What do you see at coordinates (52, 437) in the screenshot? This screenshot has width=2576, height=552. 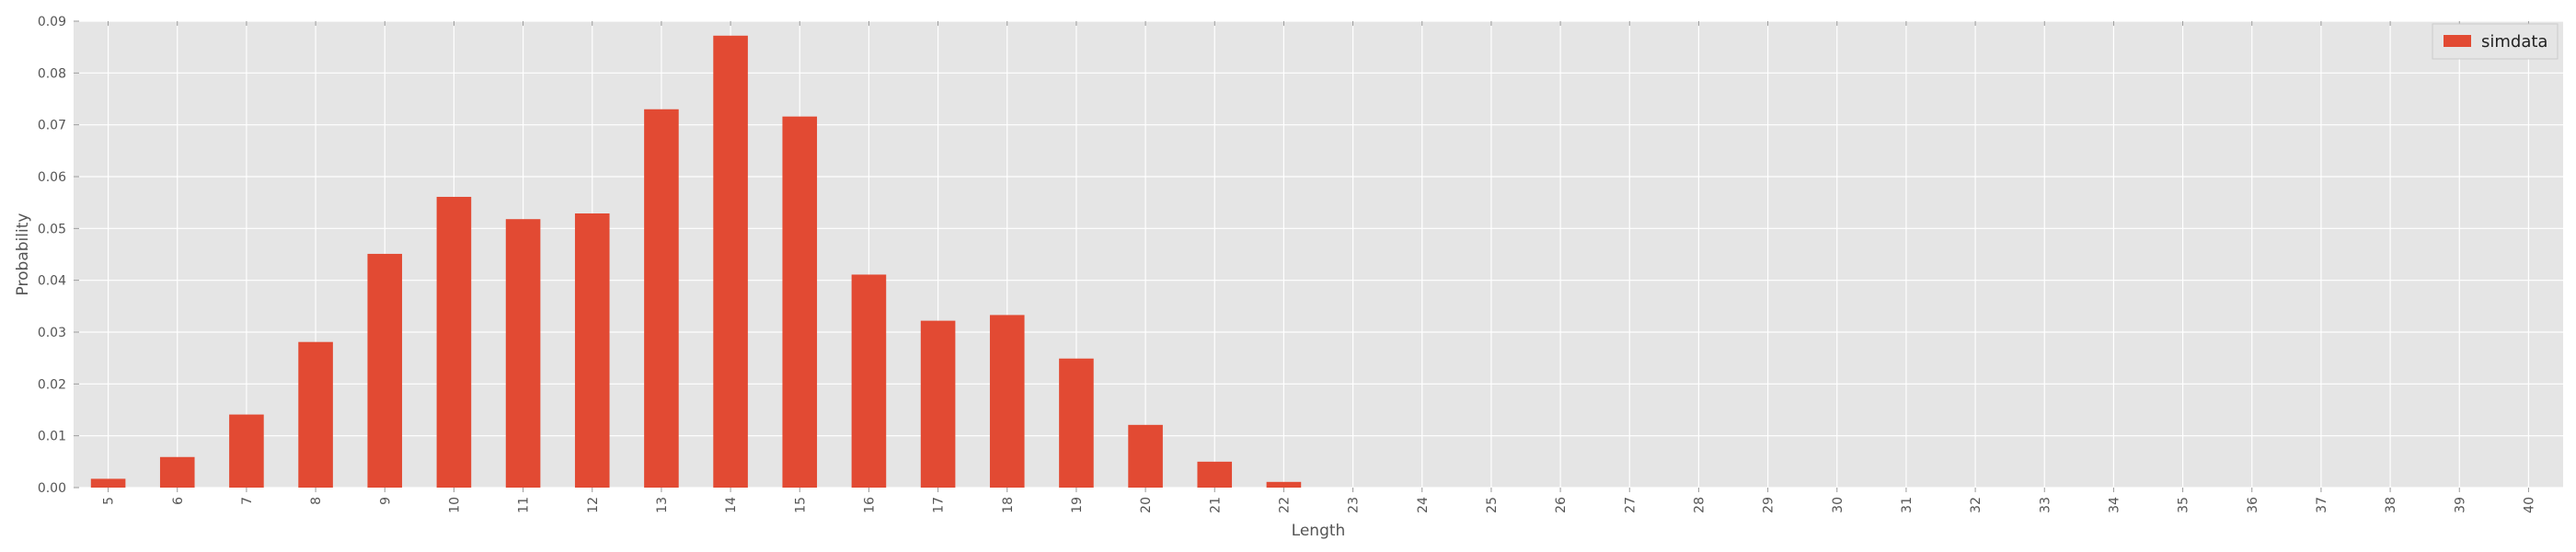 I see `y-tick-label: 0.01` at bounding box center [52, 437].